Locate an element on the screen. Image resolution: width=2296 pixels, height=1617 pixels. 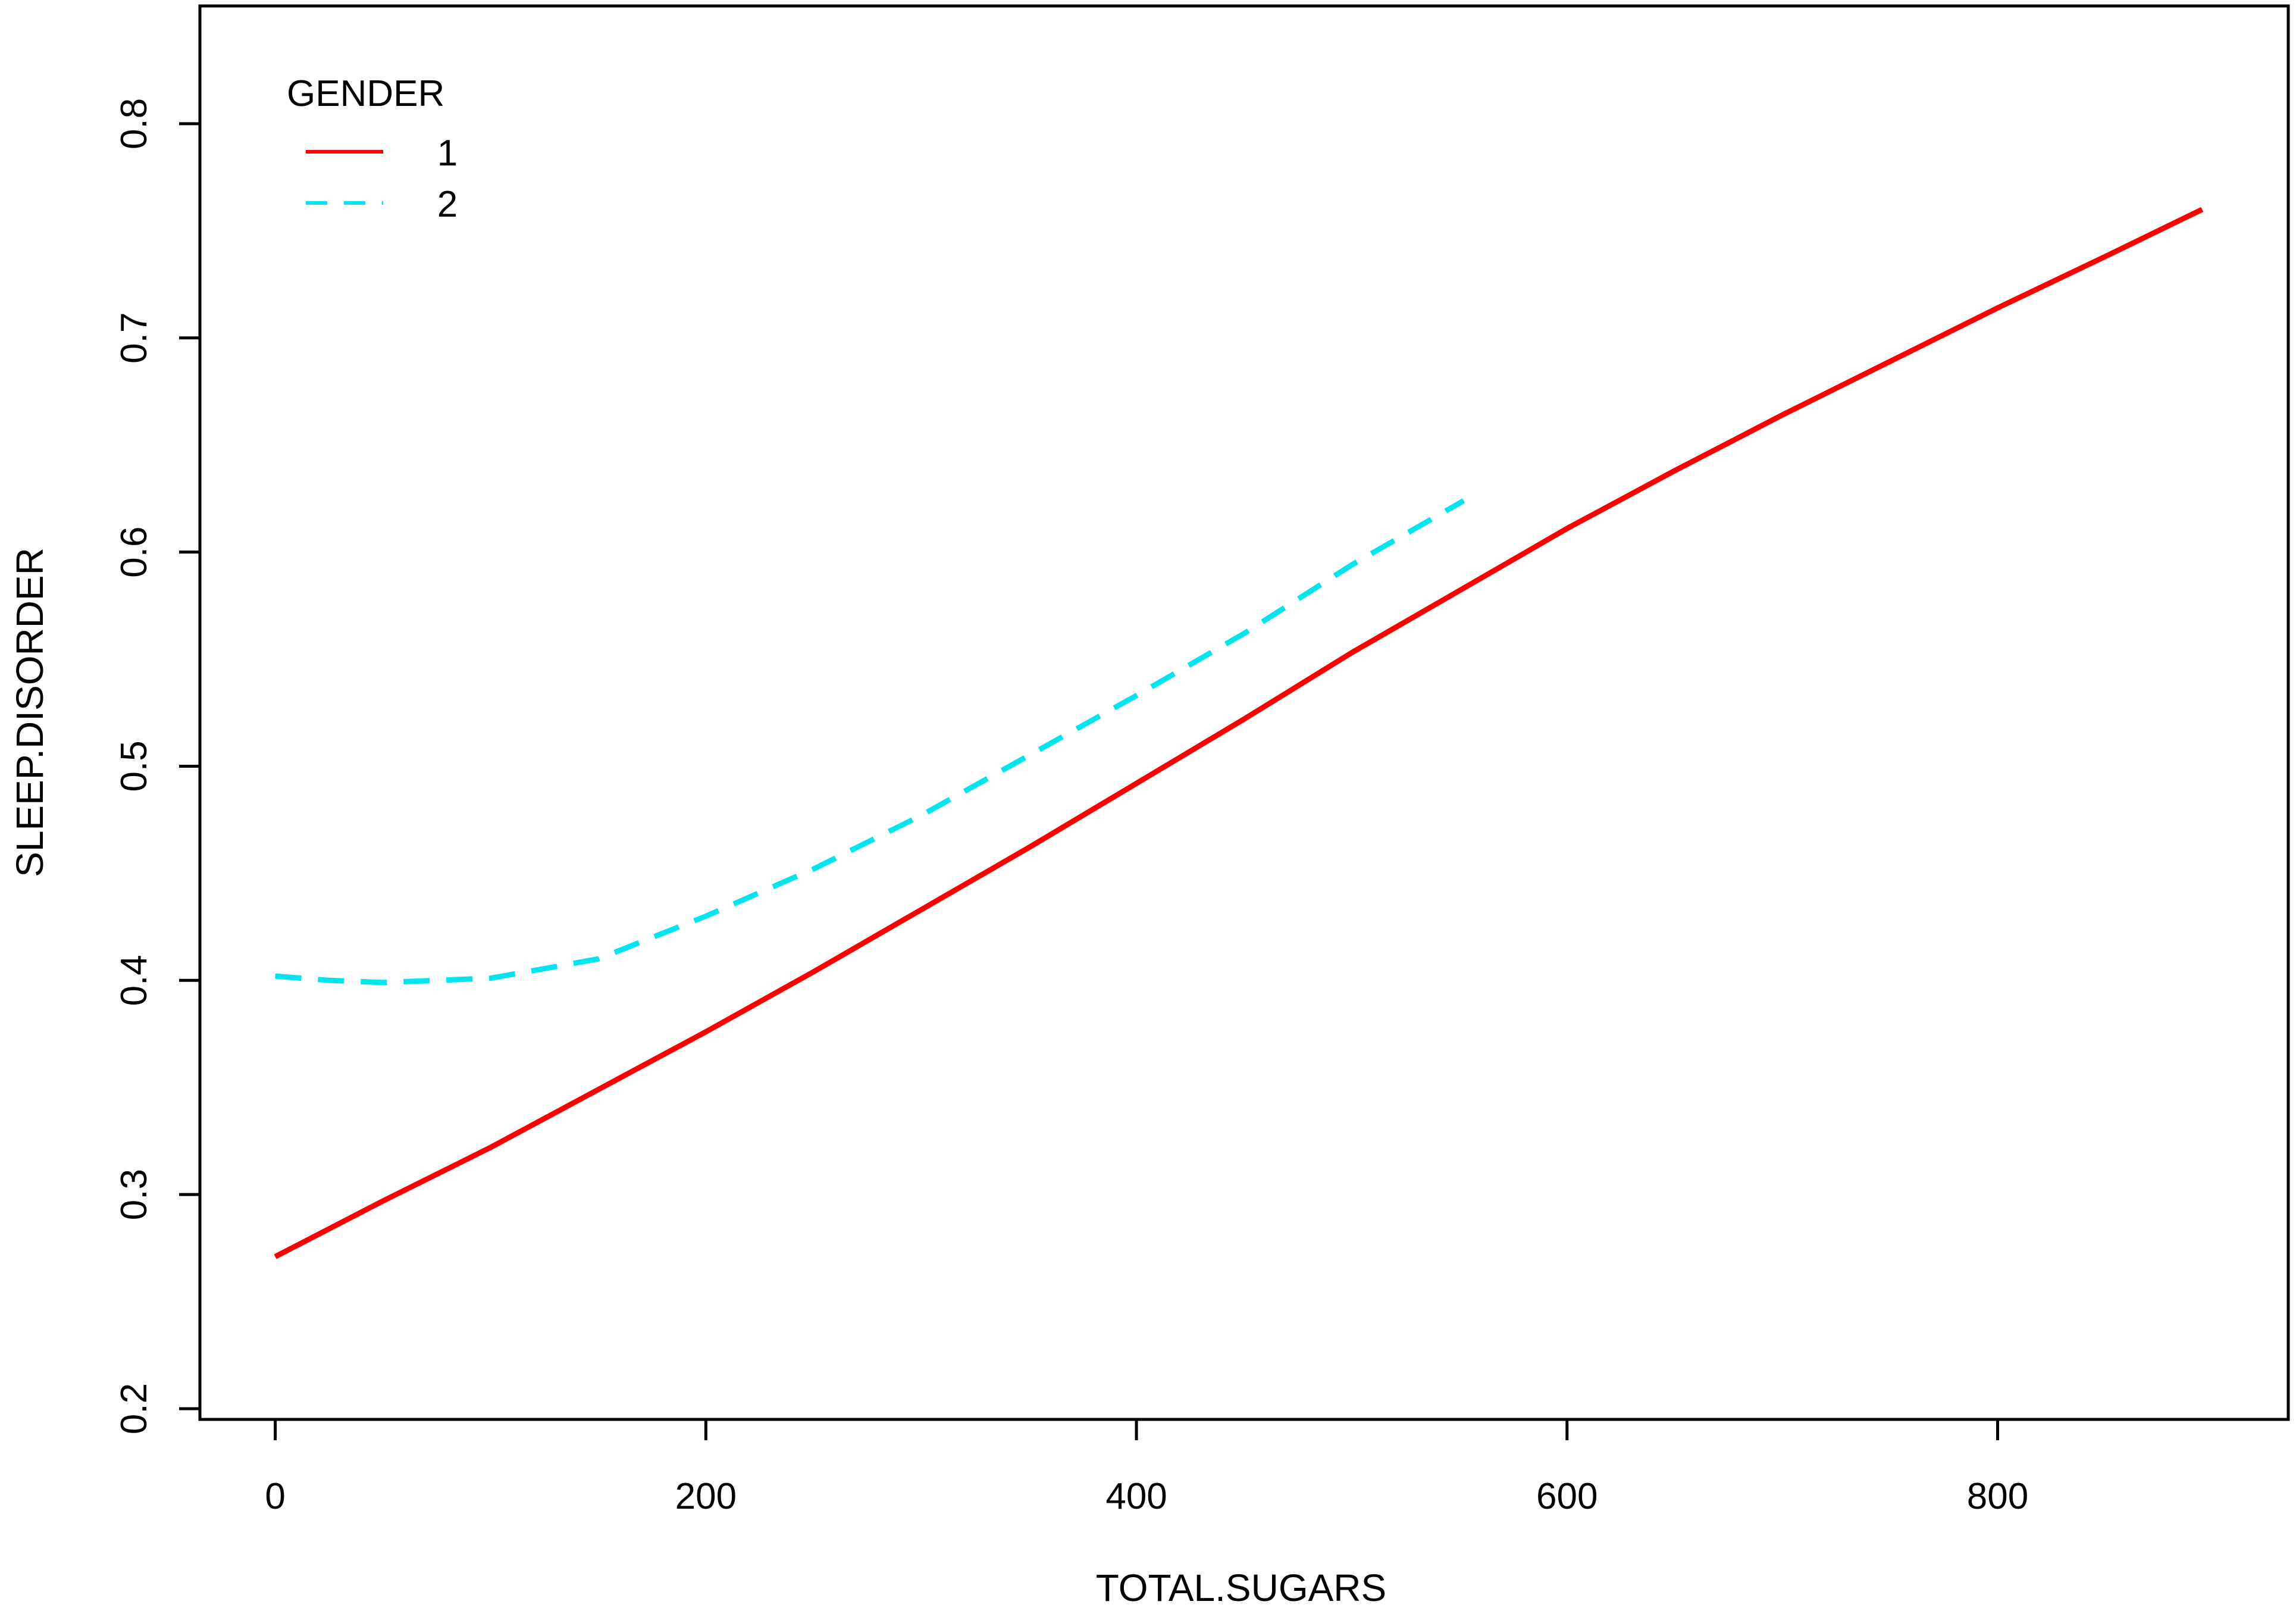
legend-label-gender-1: 1 is located at coordinates (447, 153).